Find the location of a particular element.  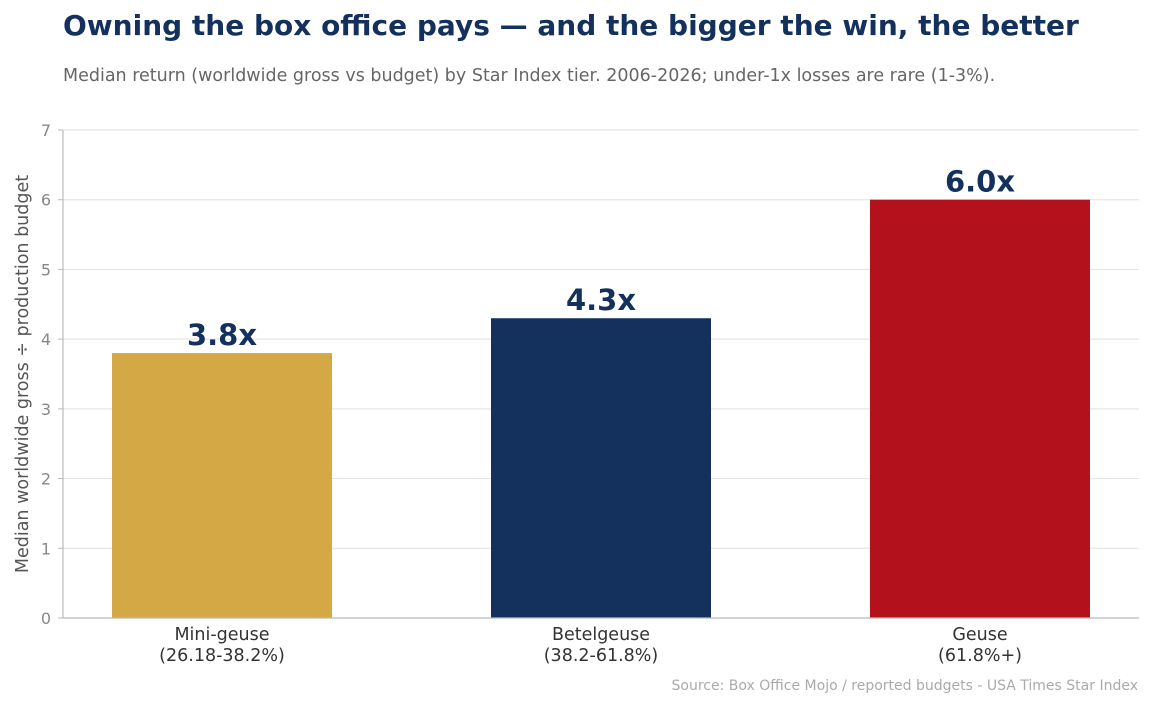

category-range-label: (38.2-61.8%) is located at coordinates (601, 656).